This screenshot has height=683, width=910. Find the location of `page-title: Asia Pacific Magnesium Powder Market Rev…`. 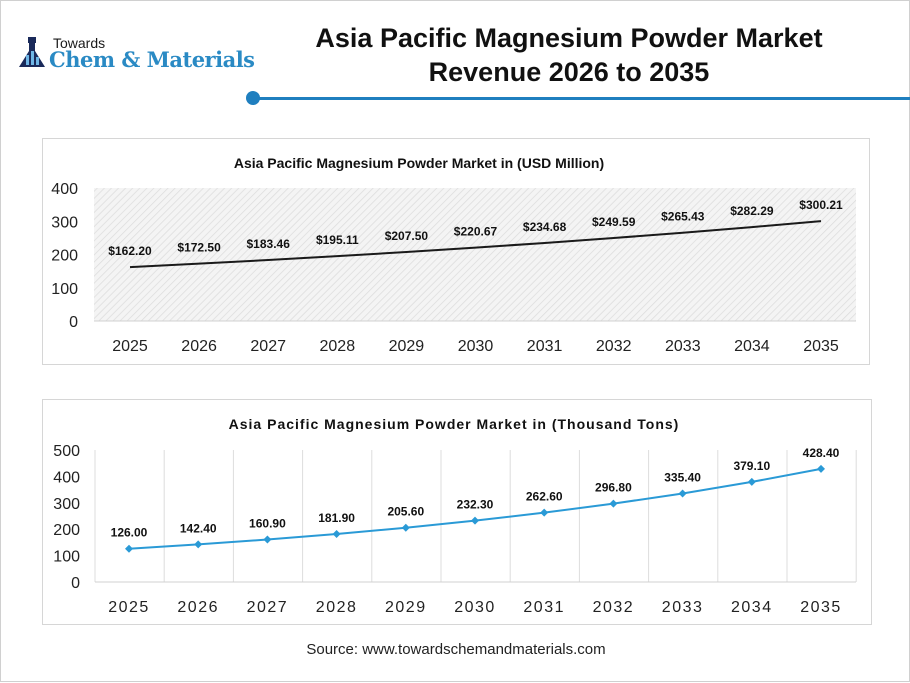

page-title: Asia Pacific Magnesium Powder Market Rev… is located at coordinates (569, 55).